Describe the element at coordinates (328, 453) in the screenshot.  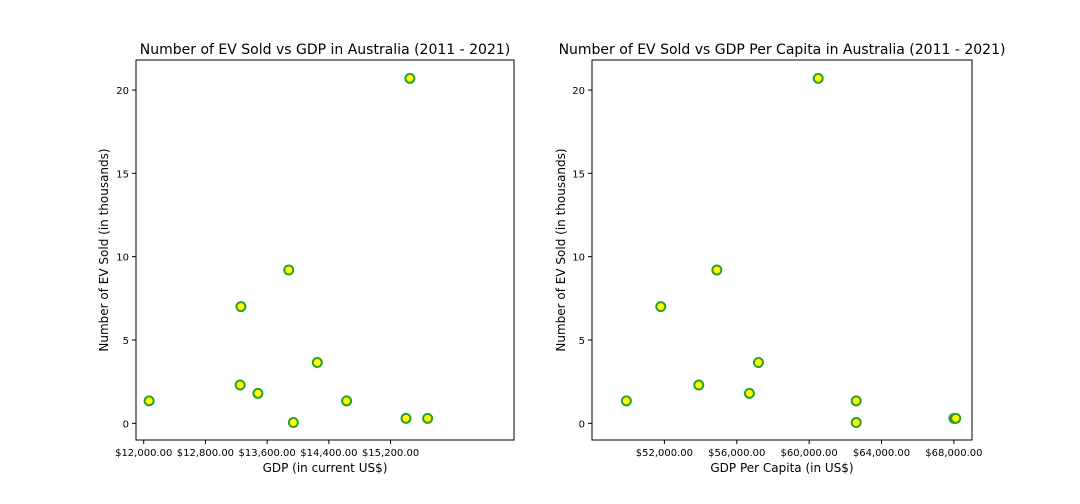
I see `x-tick-label: $14,400.00` at that location.